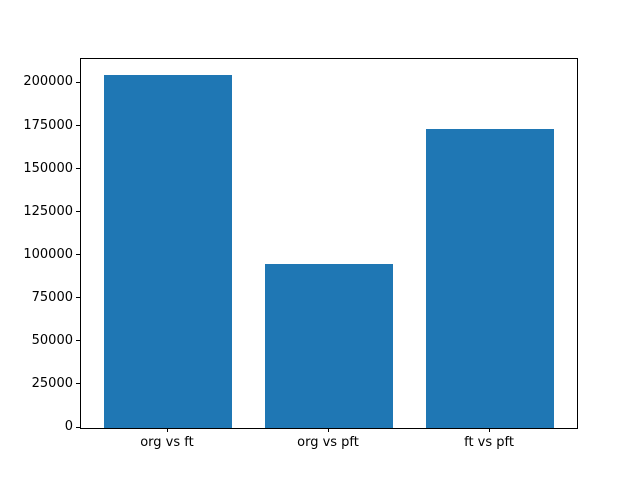 Image resolution: width=640 pixels, height=480 pixels. What do you see at coordinates (48, 82) in the screenshot?
I see `y-tick-label: 200000` at bounding box center [48, 82].